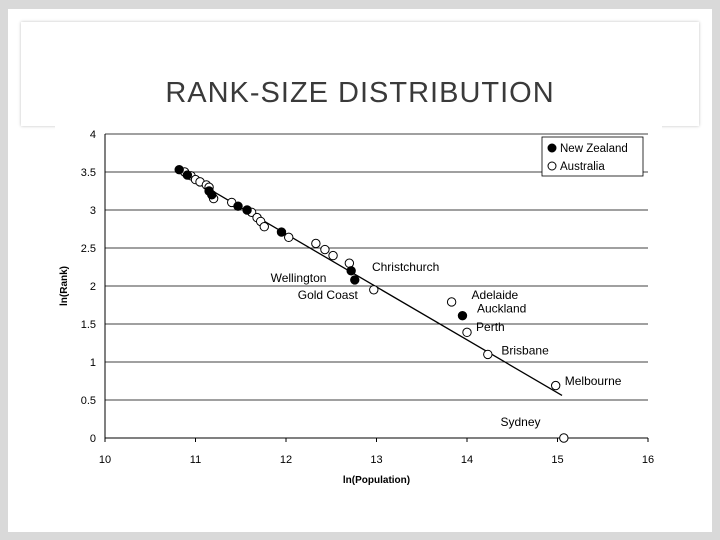 The image size is (720, 540). I want to click on x-tick-label: 12, so click(286, 460).